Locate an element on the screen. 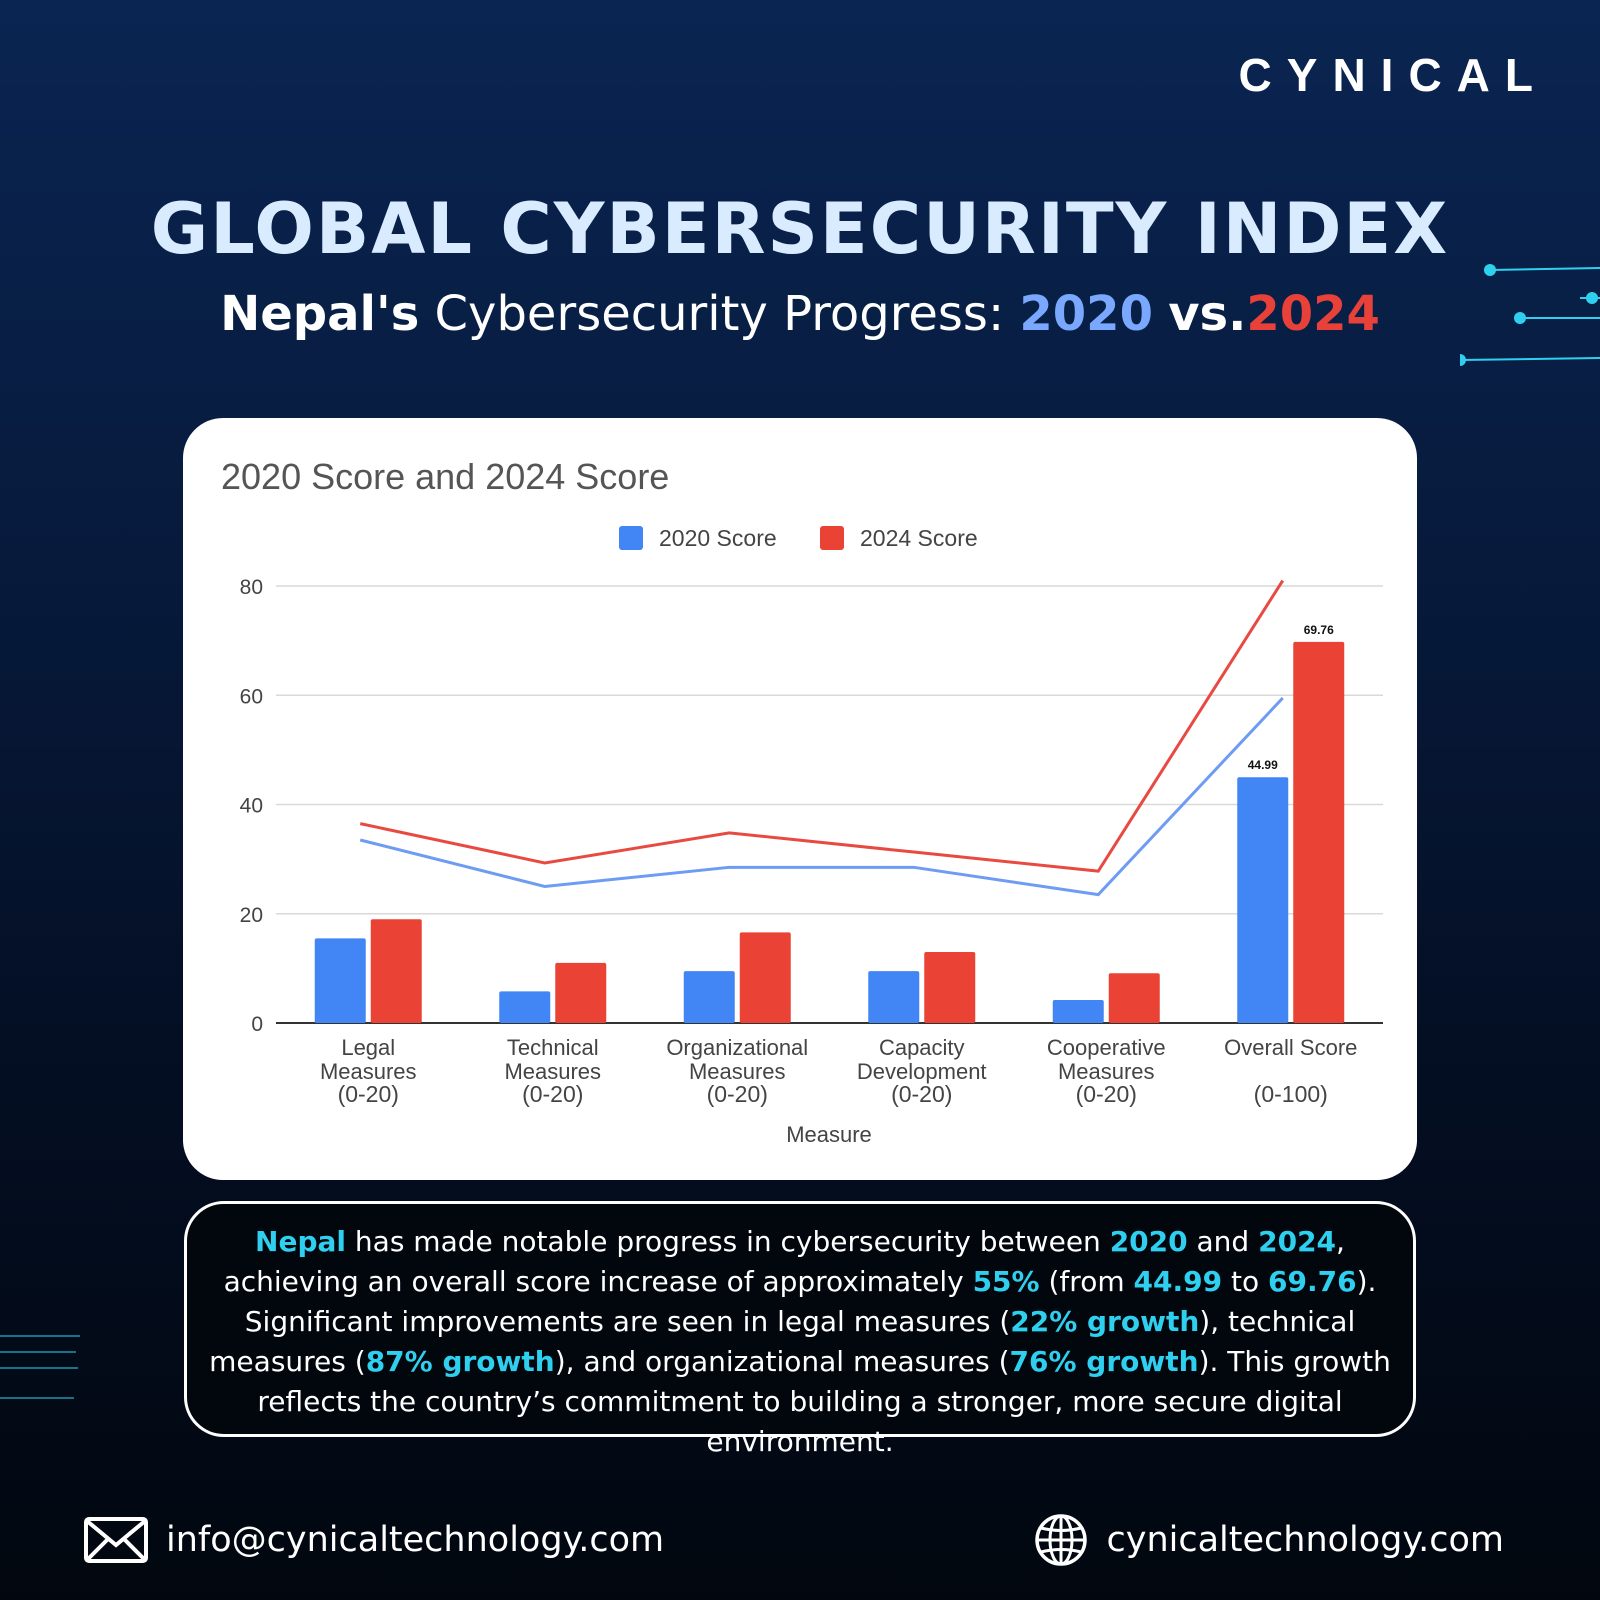 This screenshot has width=1600, height=1600. trend-line-2024 is located at coordinates (822, 726).